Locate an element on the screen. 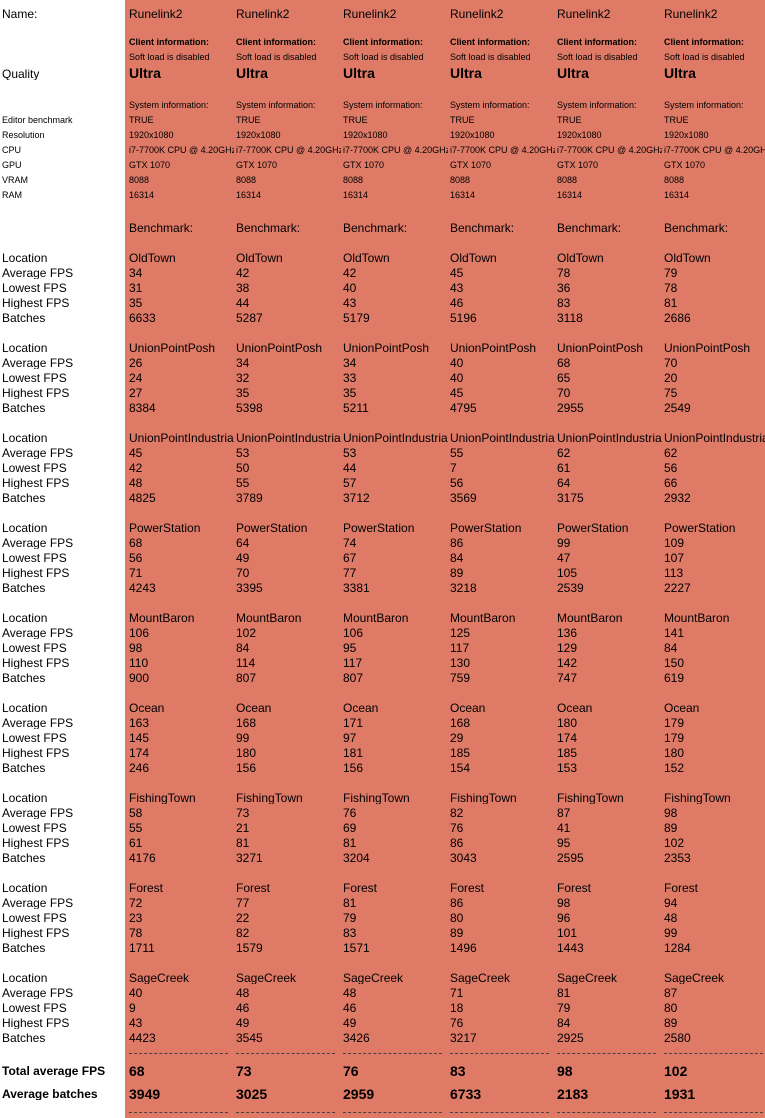 The width and height of the screenshot is (765, 1118). quality-label: Quality is located at coordinates (21, 74).